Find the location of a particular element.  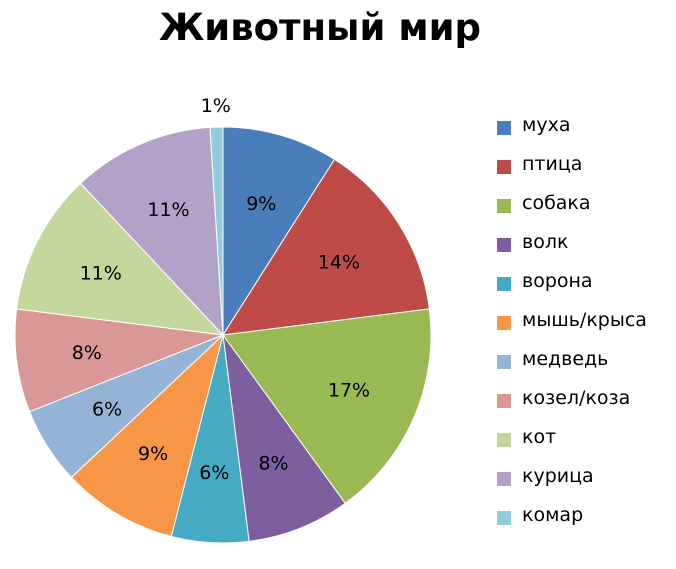

legend-label: кот is located at coordinates (539, 437).